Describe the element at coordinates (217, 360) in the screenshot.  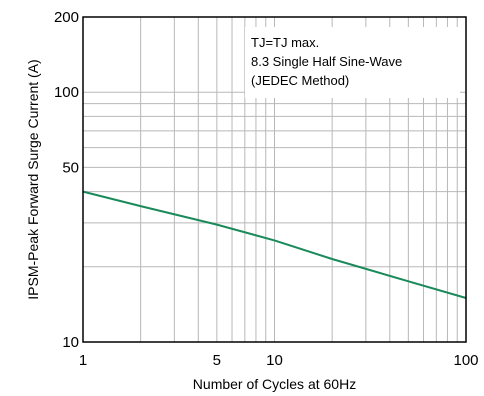
I see `x-tick-label: 5` at that location.